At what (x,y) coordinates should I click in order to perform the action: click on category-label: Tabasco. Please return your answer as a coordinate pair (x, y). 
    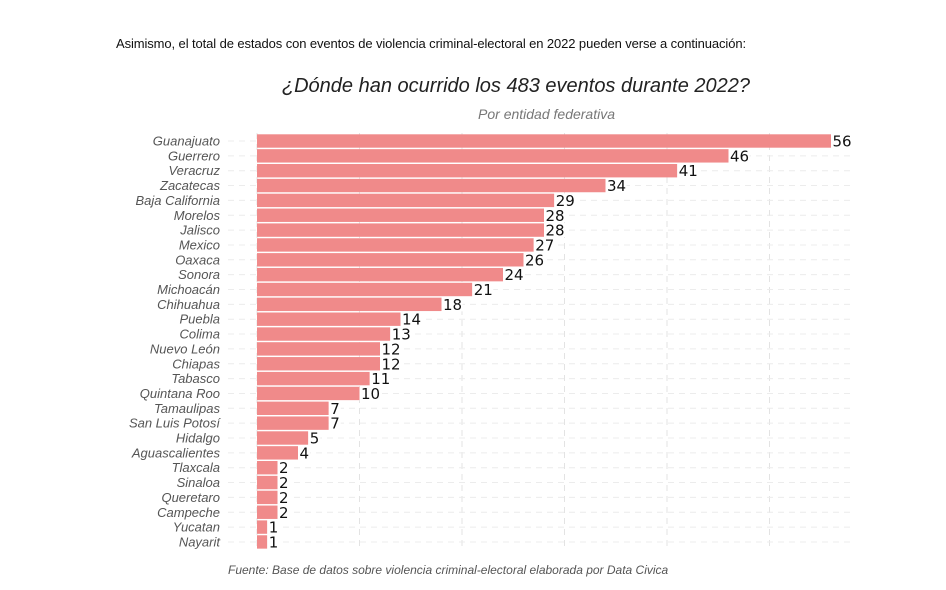
    Looking at the image, I should click on (195, 378).